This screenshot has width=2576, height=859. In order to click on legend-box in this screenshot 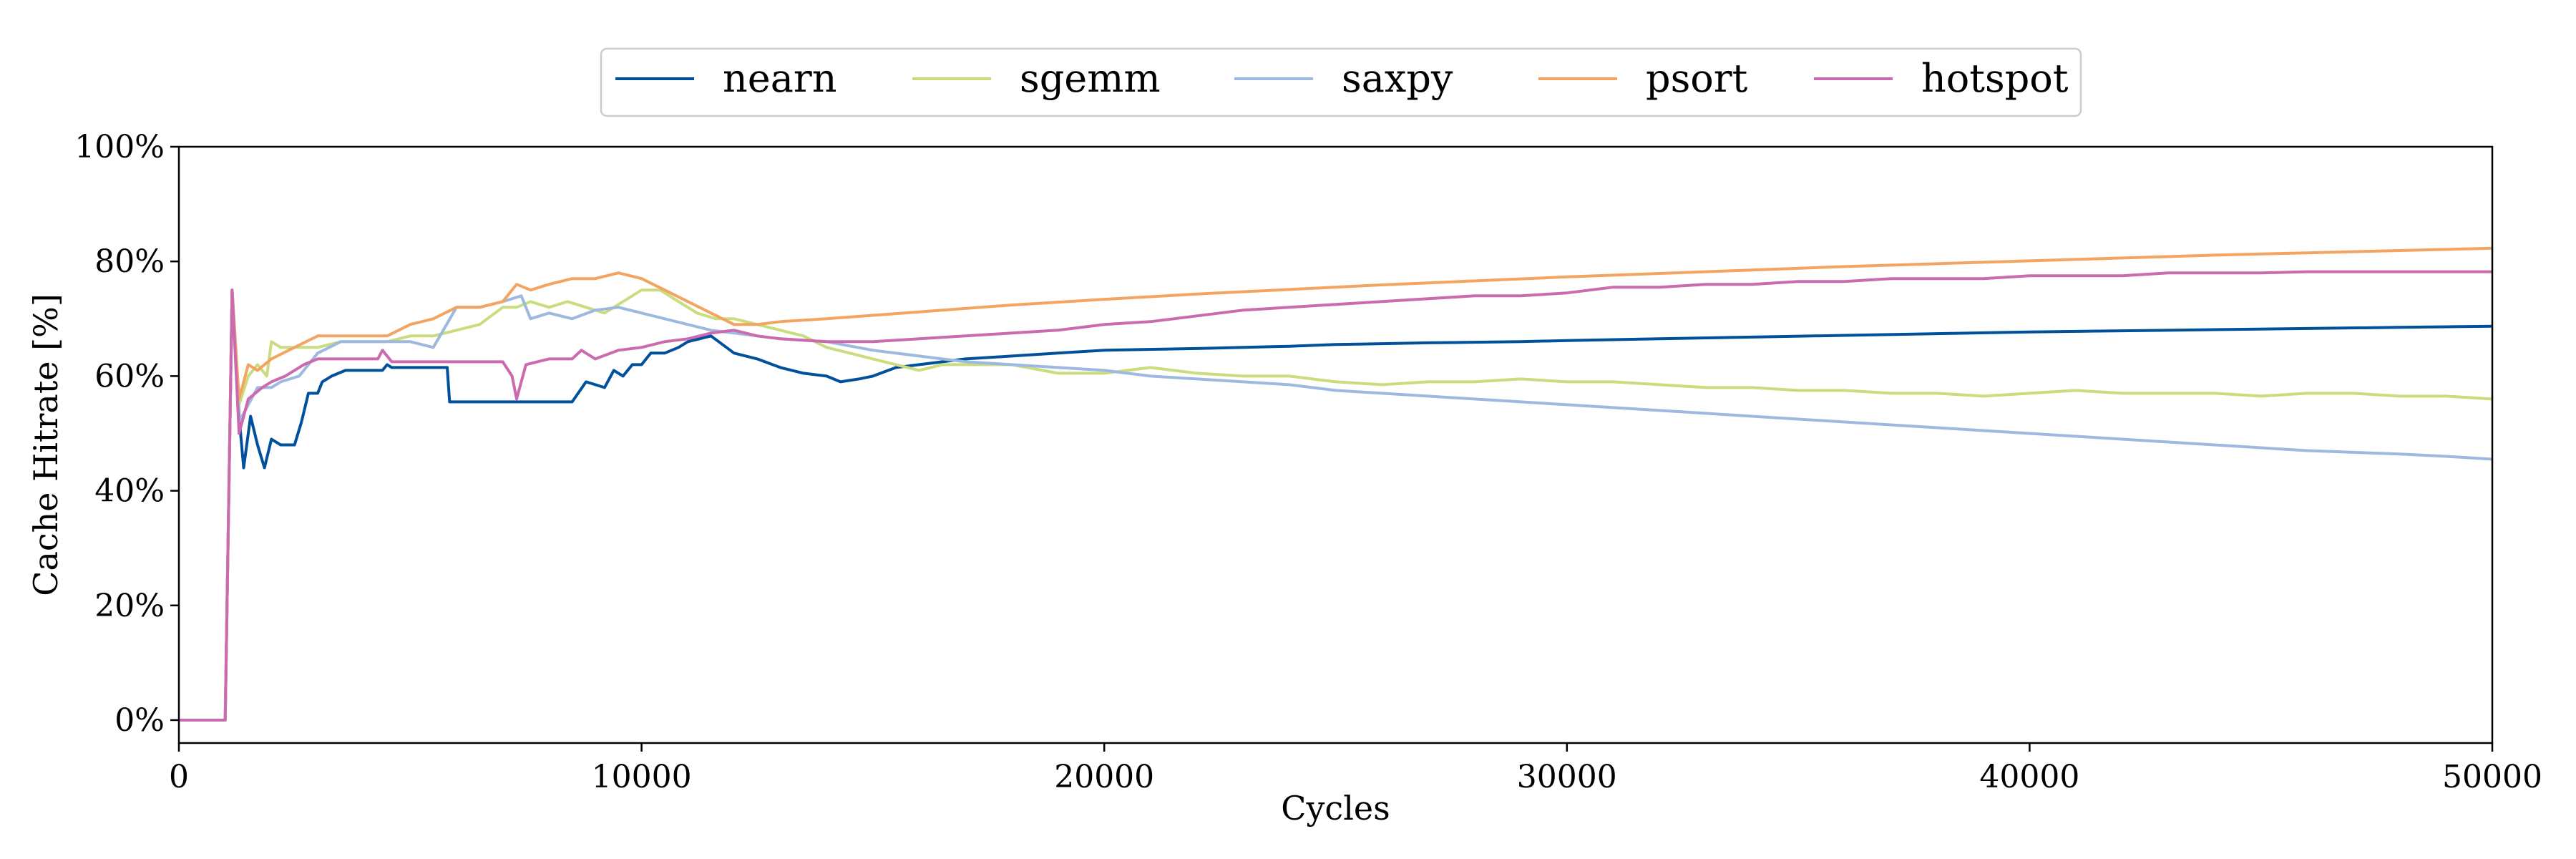, I will do `click(1341, 82)`.